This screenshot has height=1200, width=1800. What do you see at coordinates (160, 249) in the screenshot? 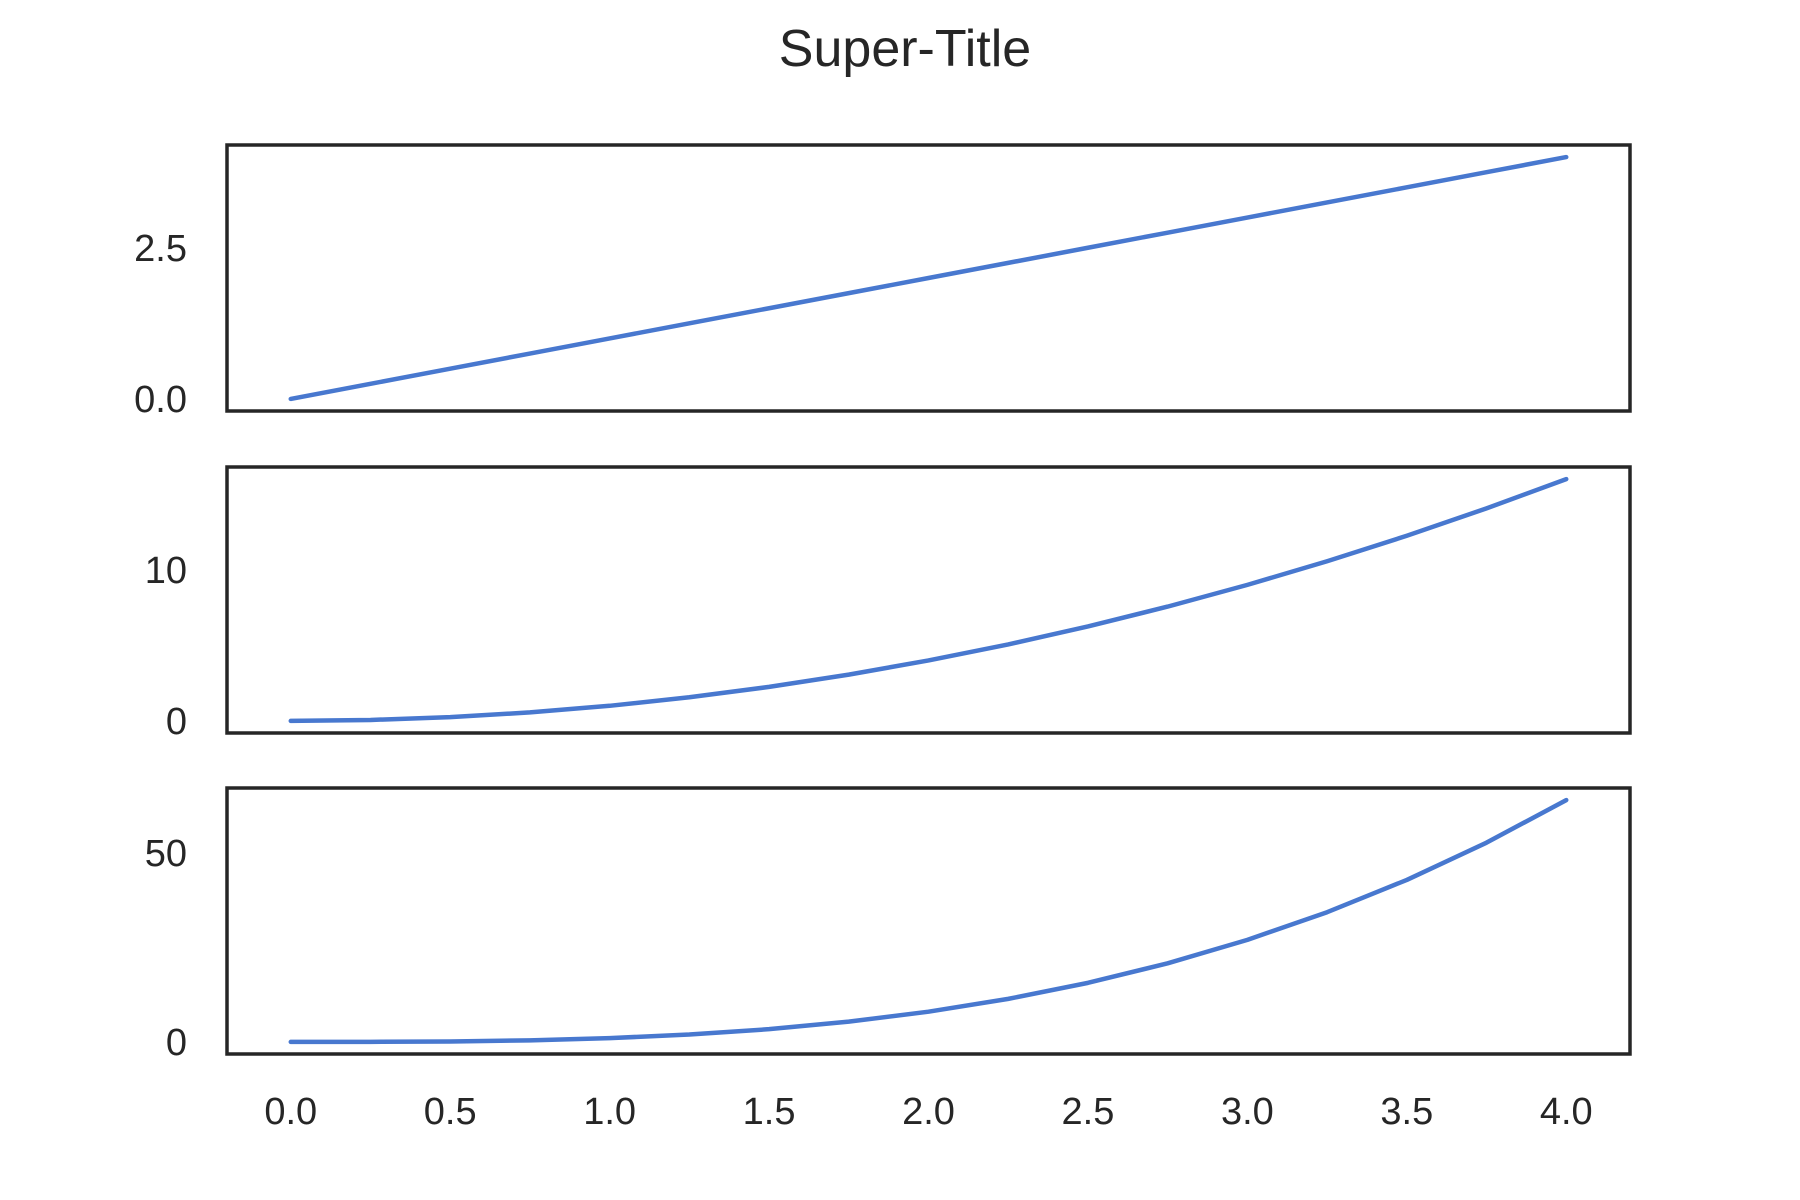
I see `subplot-1-ytick-label: 2.5` at bounding box center [160, 249].